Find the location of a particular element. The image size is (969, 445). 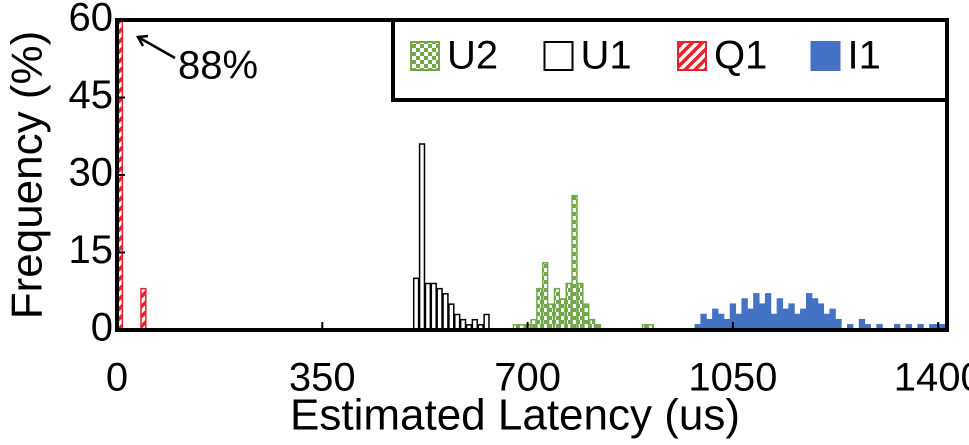

y-tick-label: 60 is located at coordinates (91, 20).